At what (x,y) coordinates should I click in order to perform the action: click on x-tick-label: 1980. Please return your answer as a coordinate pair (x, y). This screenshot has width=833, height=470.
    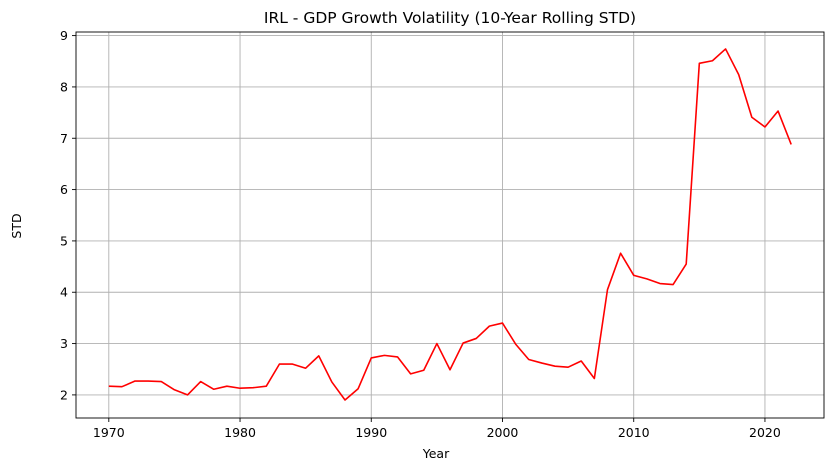
    Looking at the image, I should click on (240, 432).